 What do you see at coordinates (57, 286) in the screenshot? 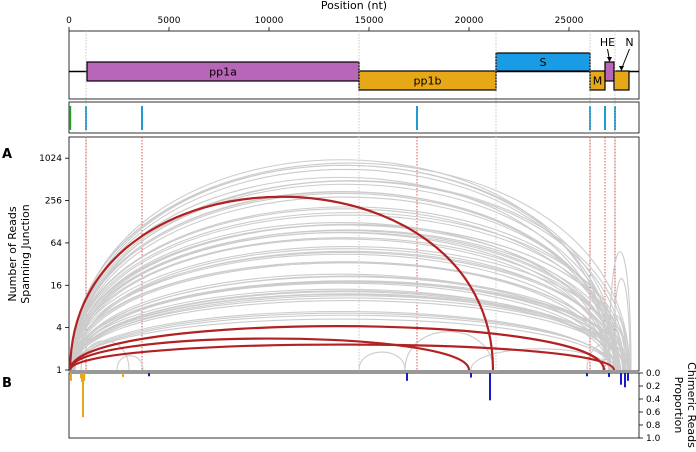
I see `arc-tick-label: 16` at bounding box center [57, 286].